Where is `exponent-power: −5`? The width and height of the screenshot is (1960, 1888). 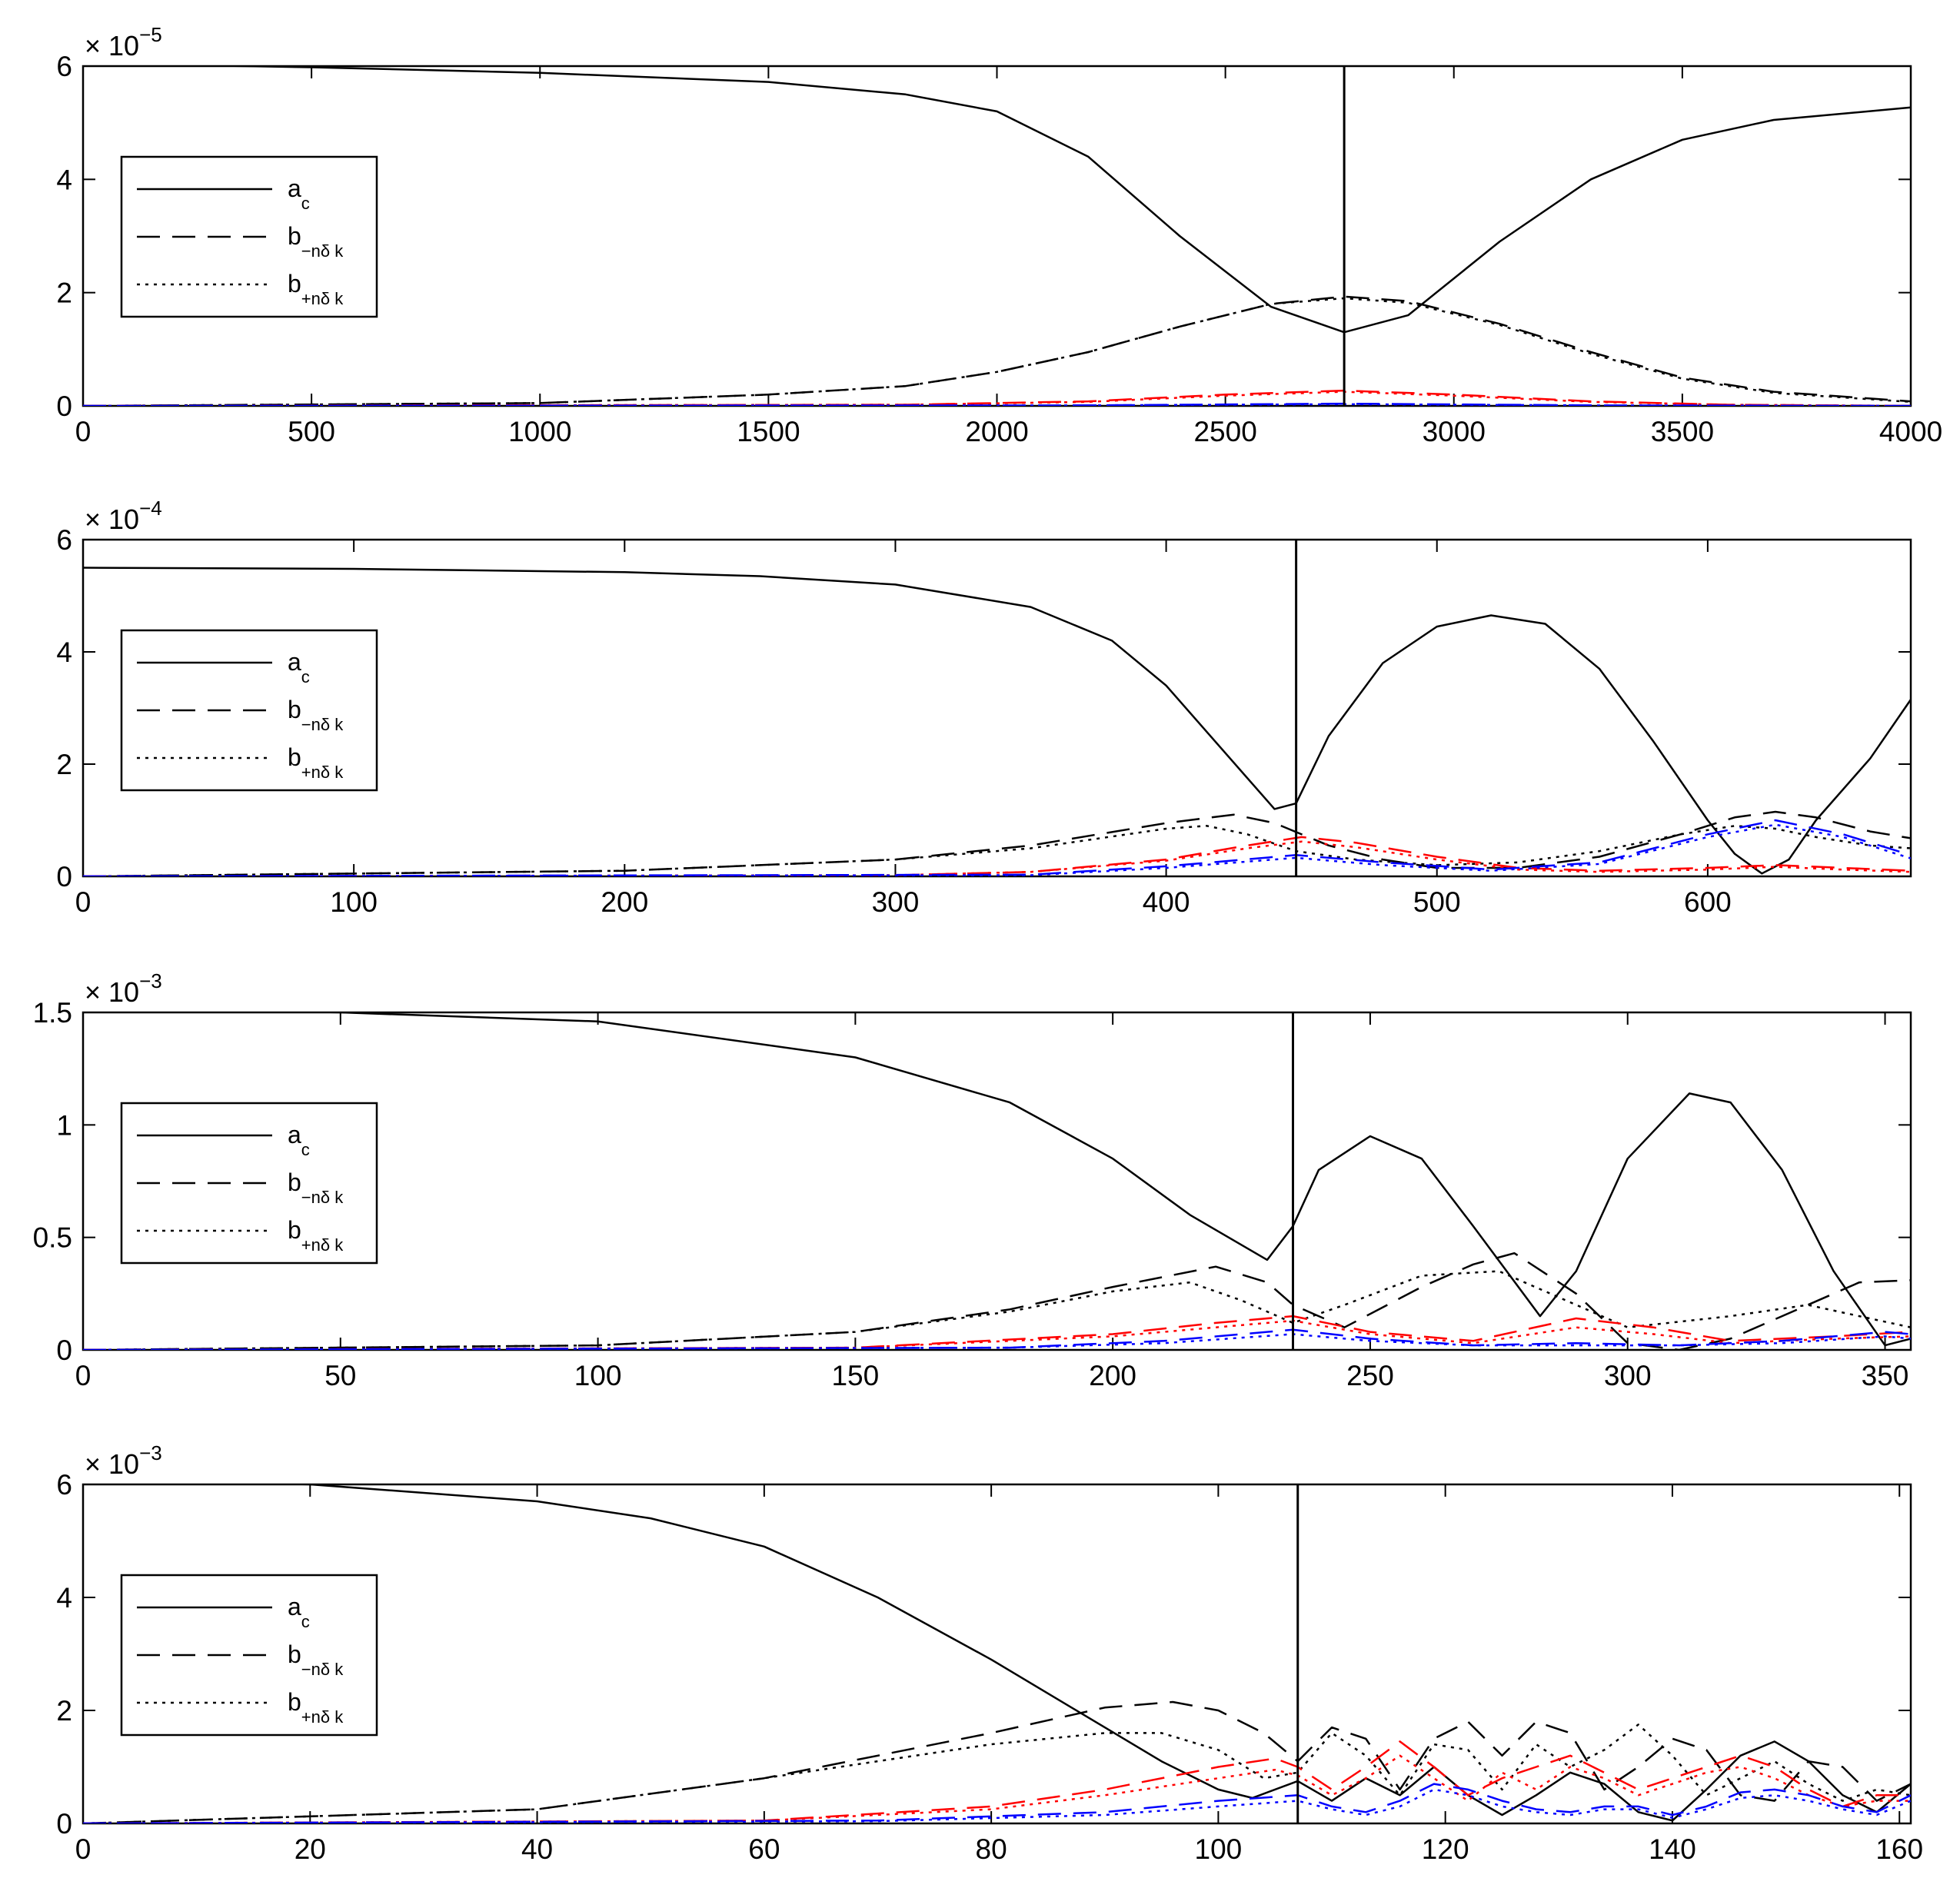
exponent-power: −5 is located at coordinates (151, 35).